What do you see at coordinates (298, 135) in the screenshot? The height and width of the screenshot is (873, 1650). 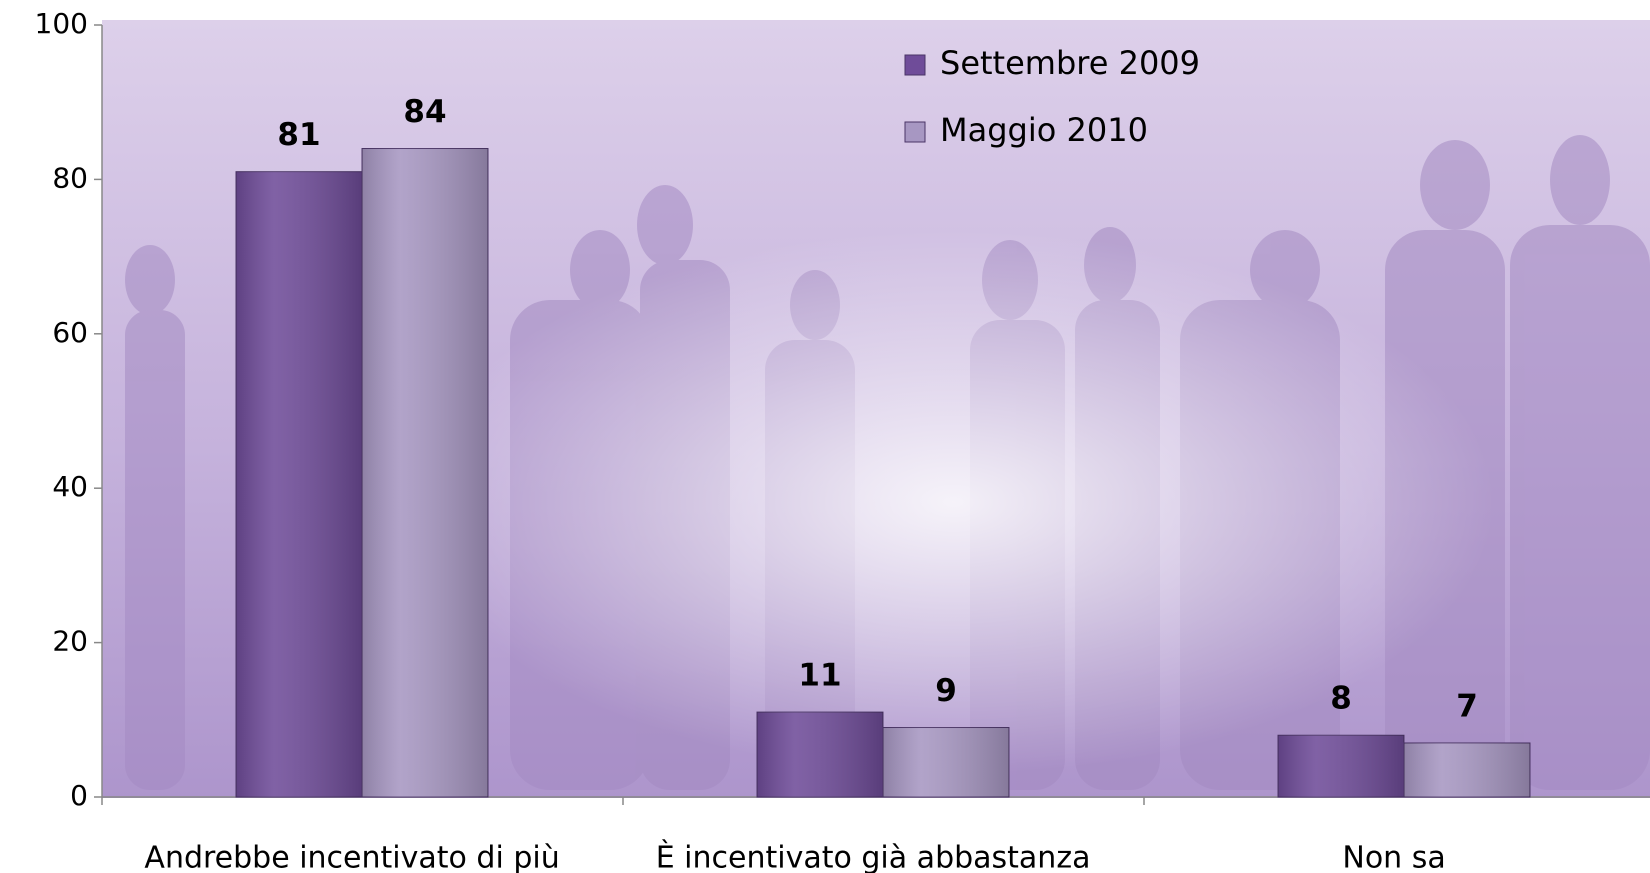 I see `value-label: 81` at bounding box center [298, 135].